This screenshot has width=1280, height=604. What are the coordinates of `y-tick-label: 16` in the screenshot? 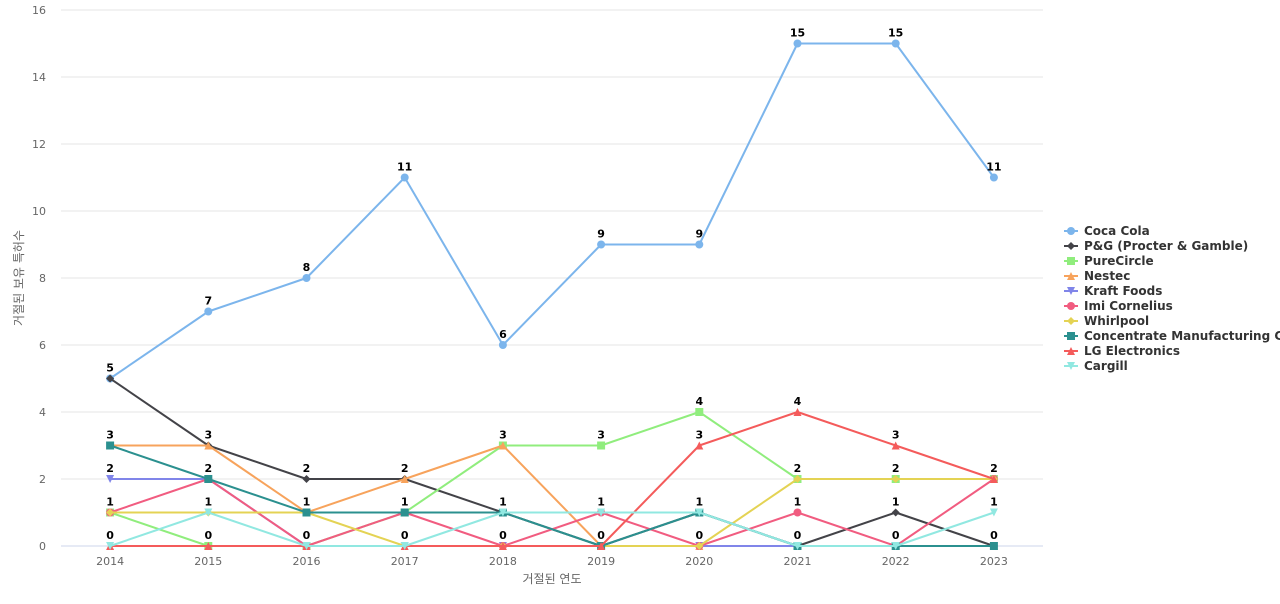 It's located at (39, 10).